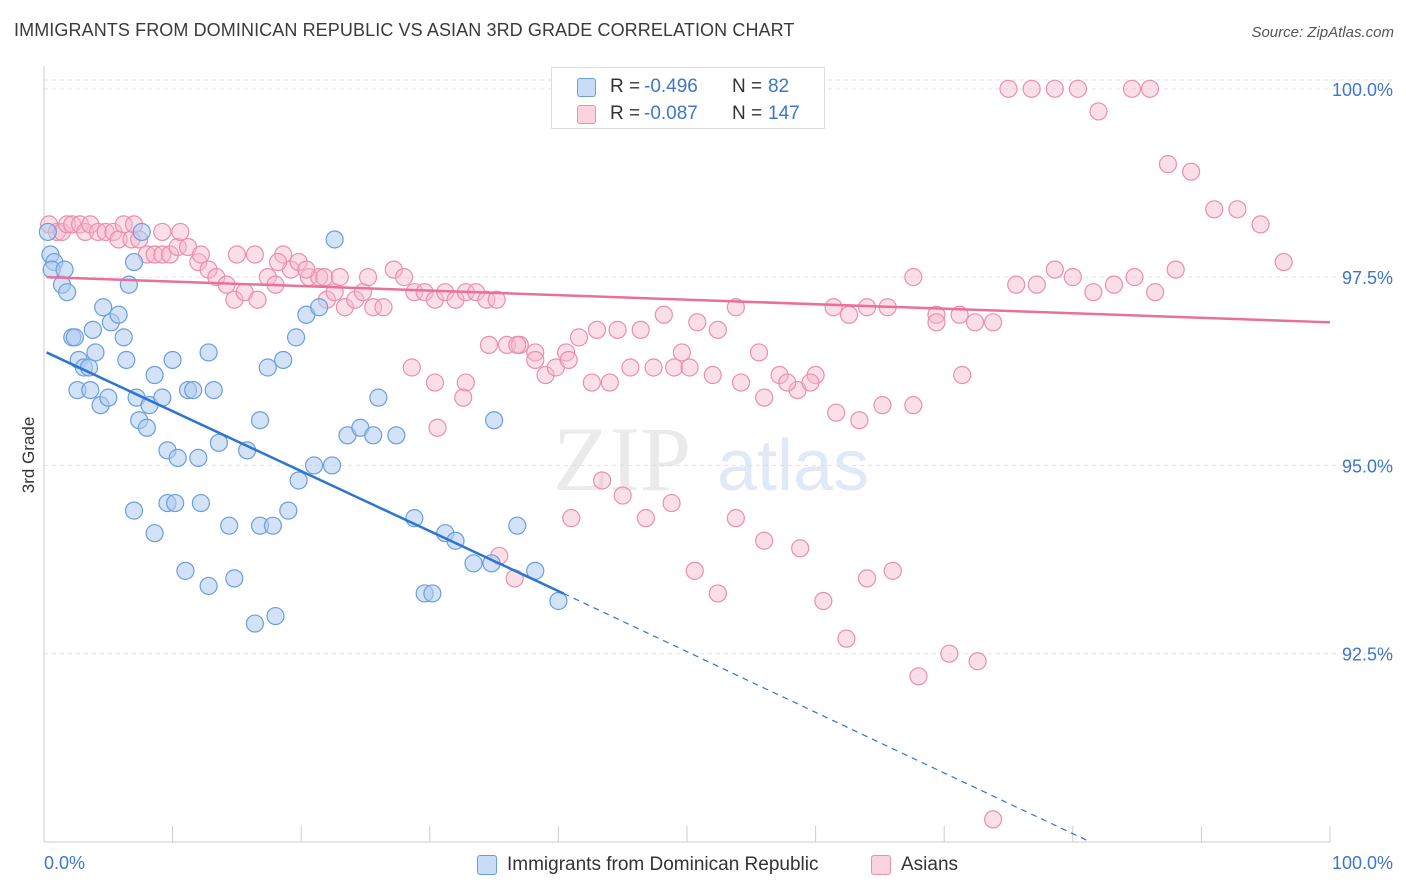  What do you see at coordinates (779, 86) in the screenshot?
I see `stats-n-value: 82` at bounding box center [779, 86].